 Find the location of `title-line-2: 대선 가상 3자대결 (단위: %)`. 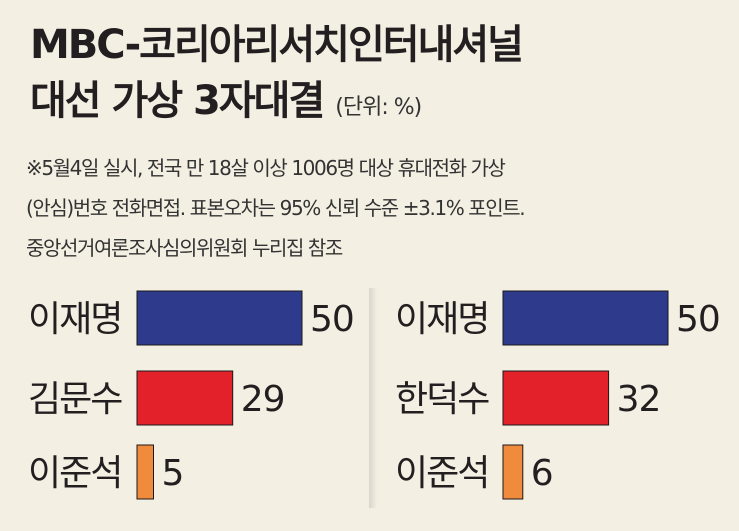

title-line-2: 대선 가상 3자대결 (단위: %) is located at coordinates (226, 104).